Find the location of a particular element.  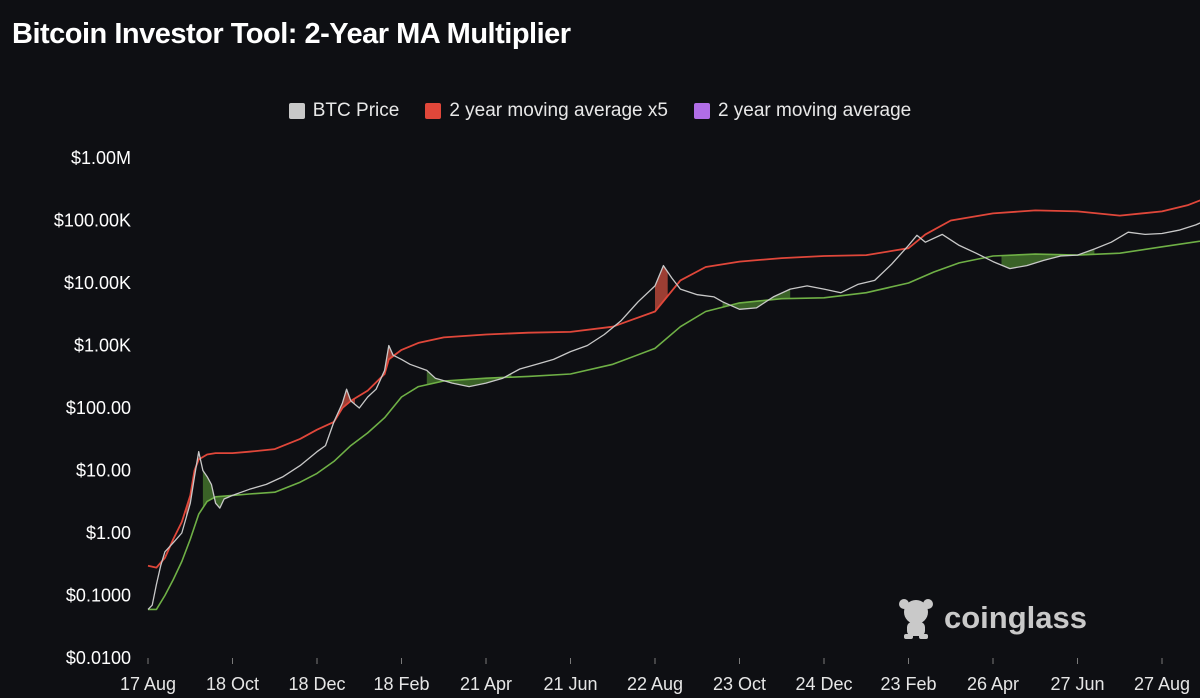

x-tick-label: 23 Feb is located at coordinates (908, 684).